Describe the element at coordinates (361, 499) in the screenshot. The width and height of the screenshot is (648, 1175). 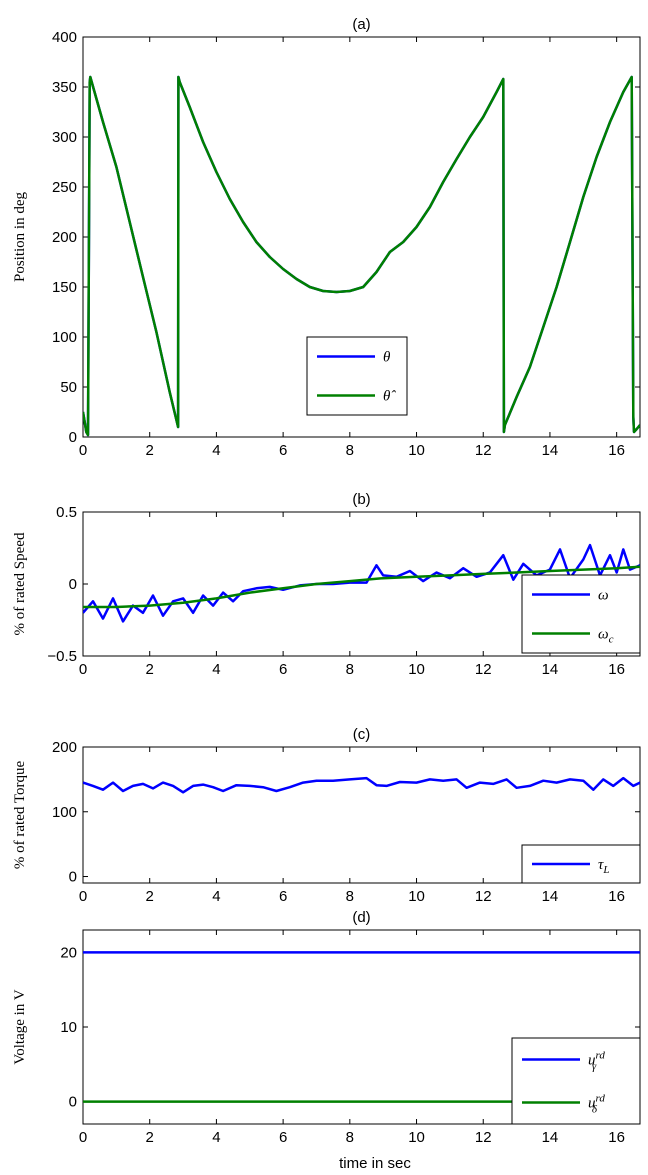
I see `panel-title: (b)` at that location.